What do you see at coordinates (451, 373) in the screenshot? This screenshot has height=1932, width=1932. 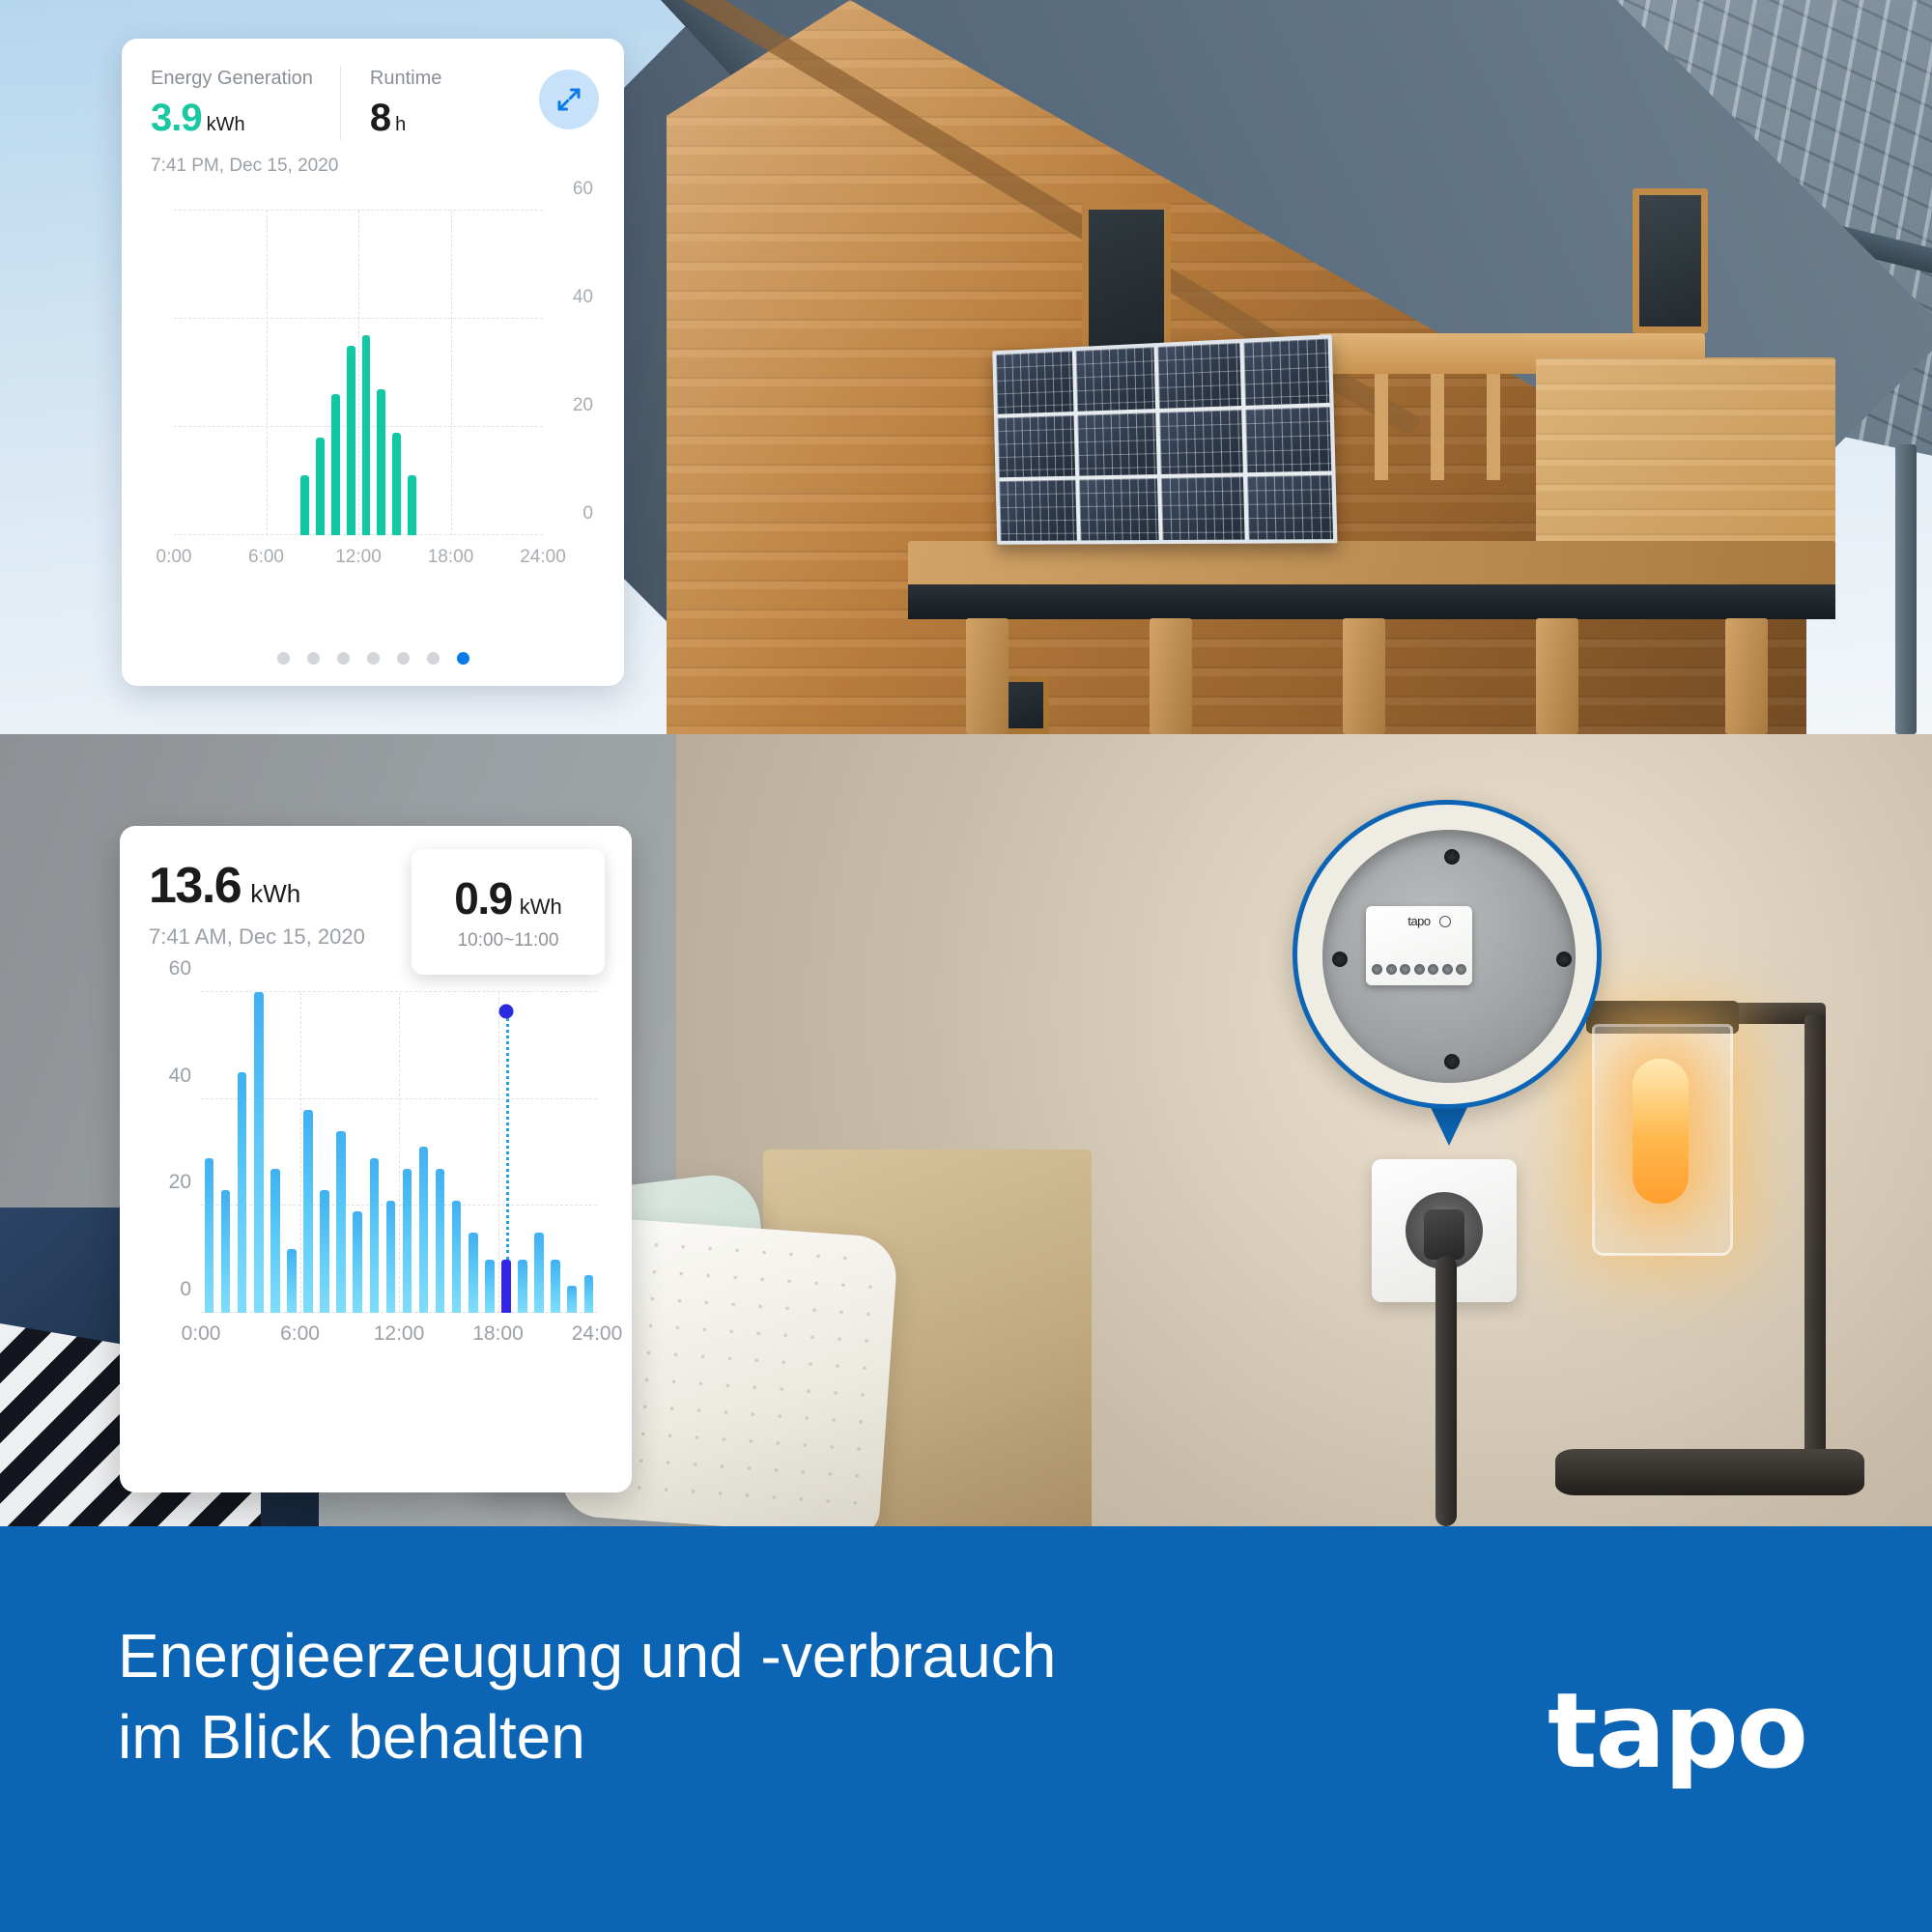 I see `gridline-vertical` at bounding box center [451, 373].